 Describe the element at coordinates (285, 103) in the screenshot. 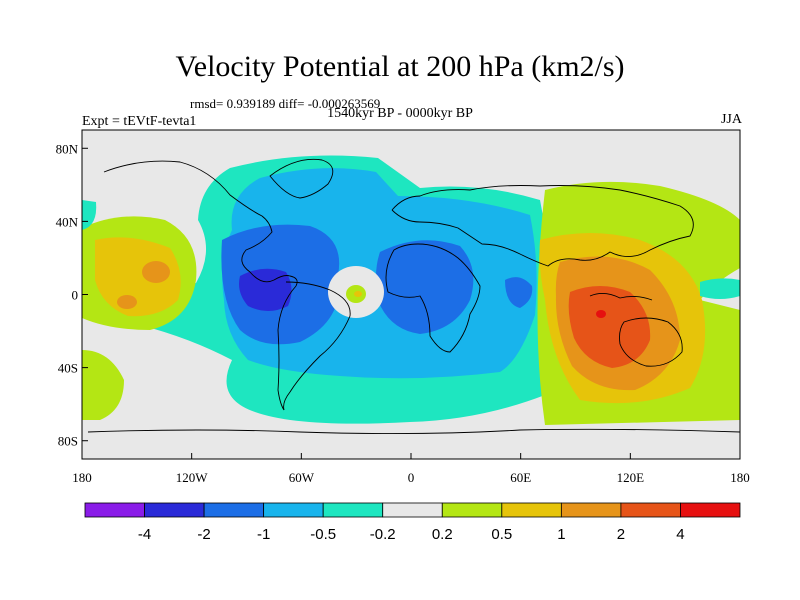

I see `stats-line: rmsd= 0.939189 diff= -0.000263569` at that location.